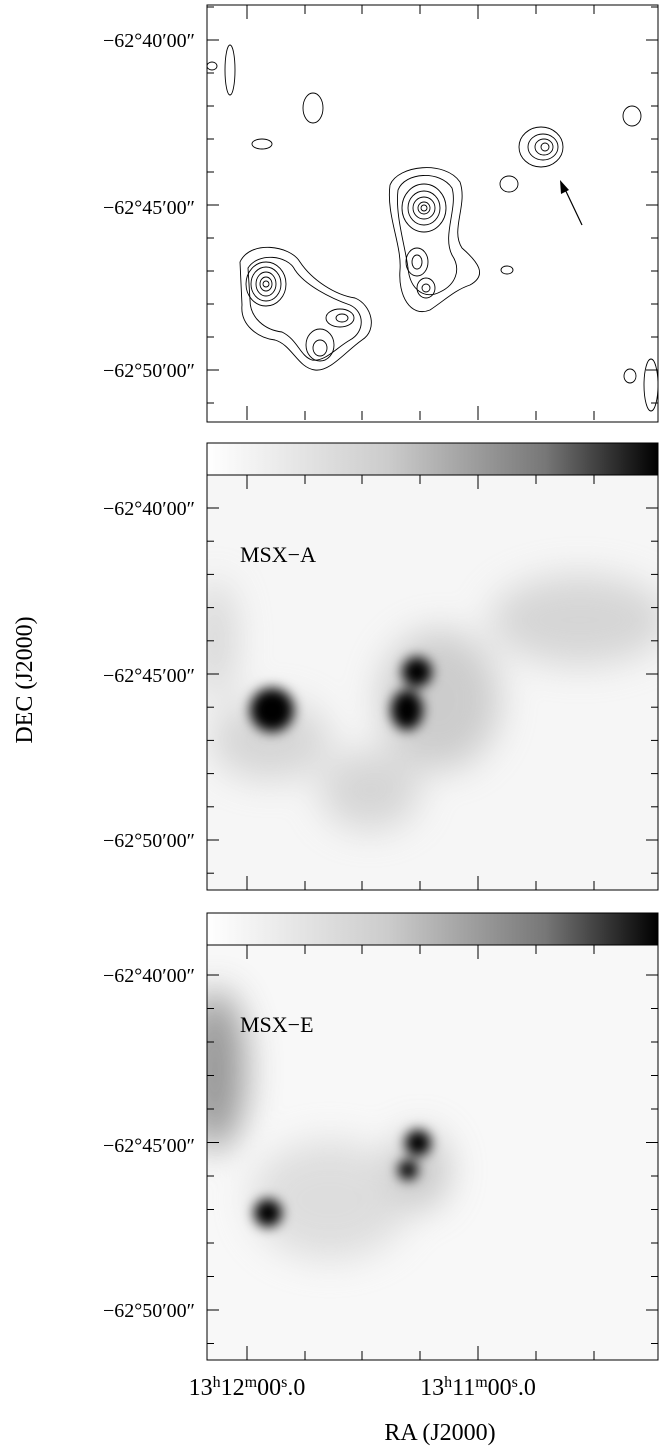  Describe the element at coordinates (25, 679) in the screenshot. I see `y-axis-label: DEC (J2000)` at that location.